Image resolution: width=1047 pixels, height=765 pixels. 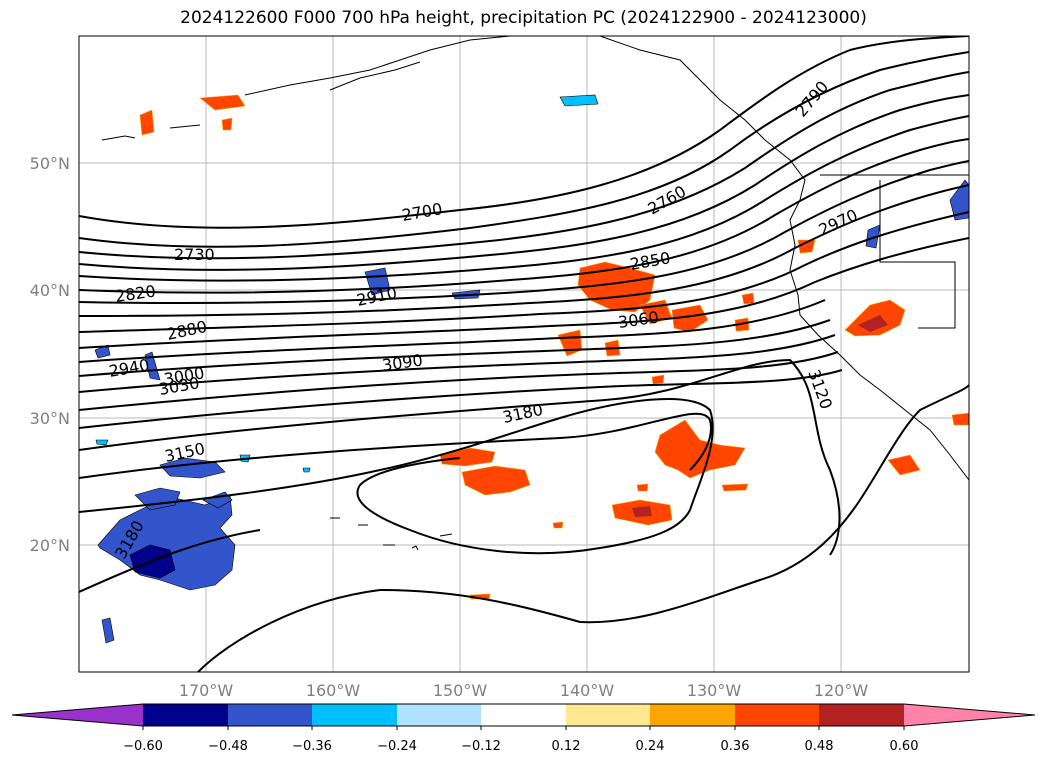 I want to click on longitude-labels: 170°W 160°W 150°W 140°W 130°W 120°W, so click(x=524, y=690).